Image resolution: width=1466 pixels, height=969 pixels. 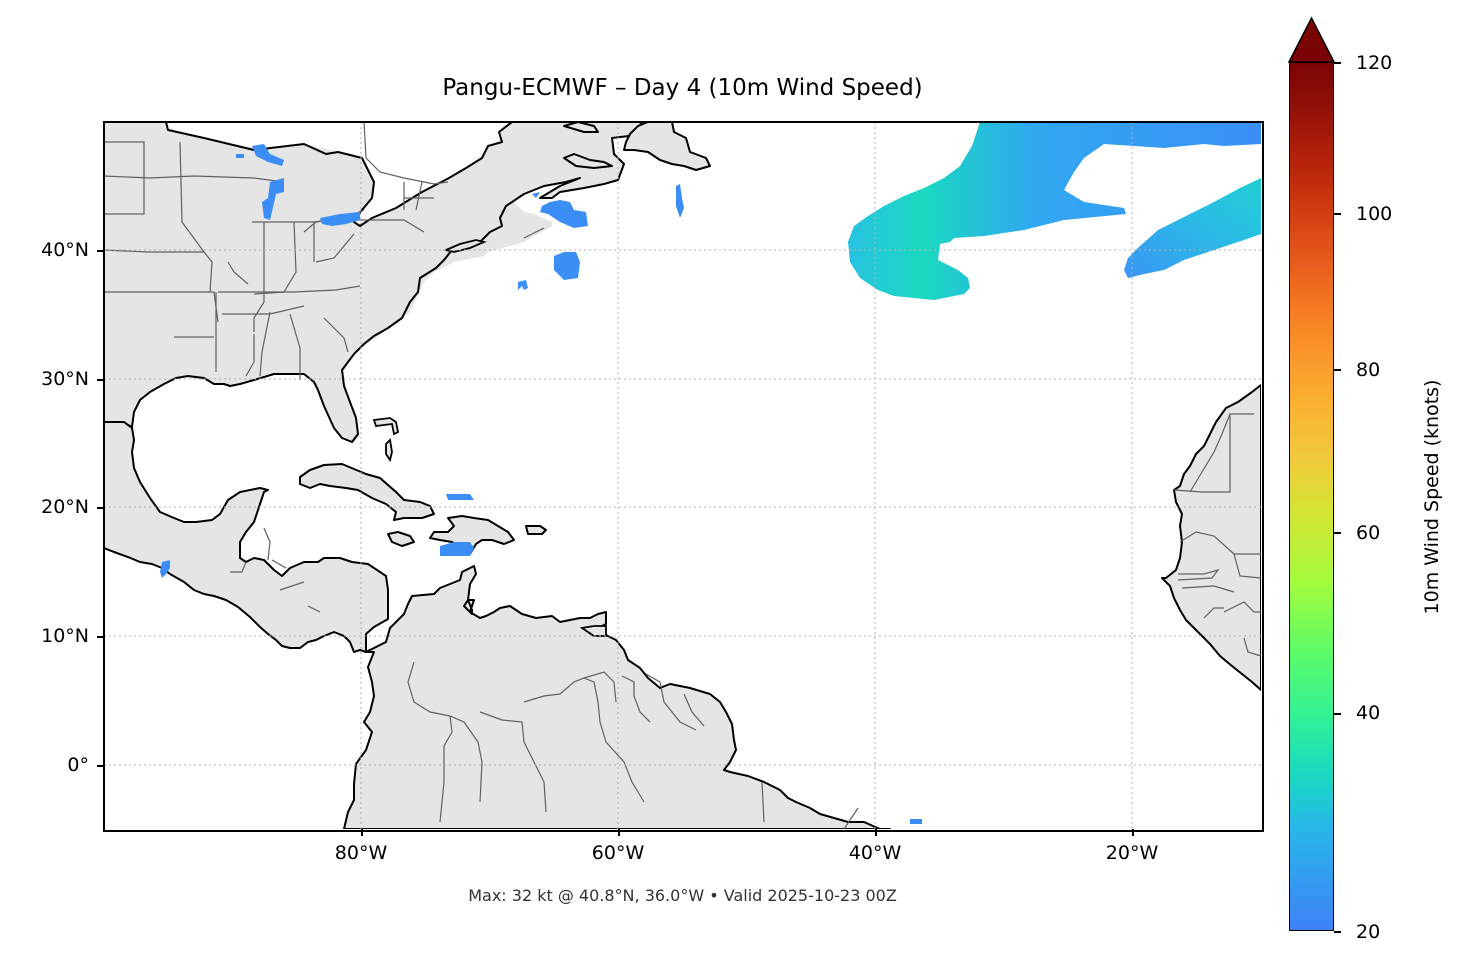 I want to click on y-tick-label-30n: 30°N, so click(x=65, y=379).